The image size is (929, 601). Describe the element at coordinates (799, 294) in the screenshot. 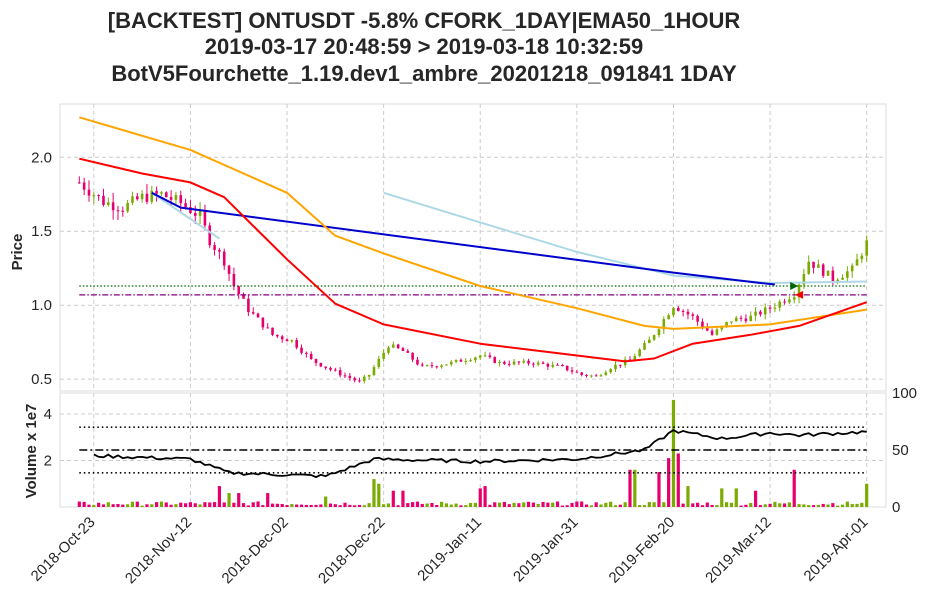

I see `trade-marker` at that location.